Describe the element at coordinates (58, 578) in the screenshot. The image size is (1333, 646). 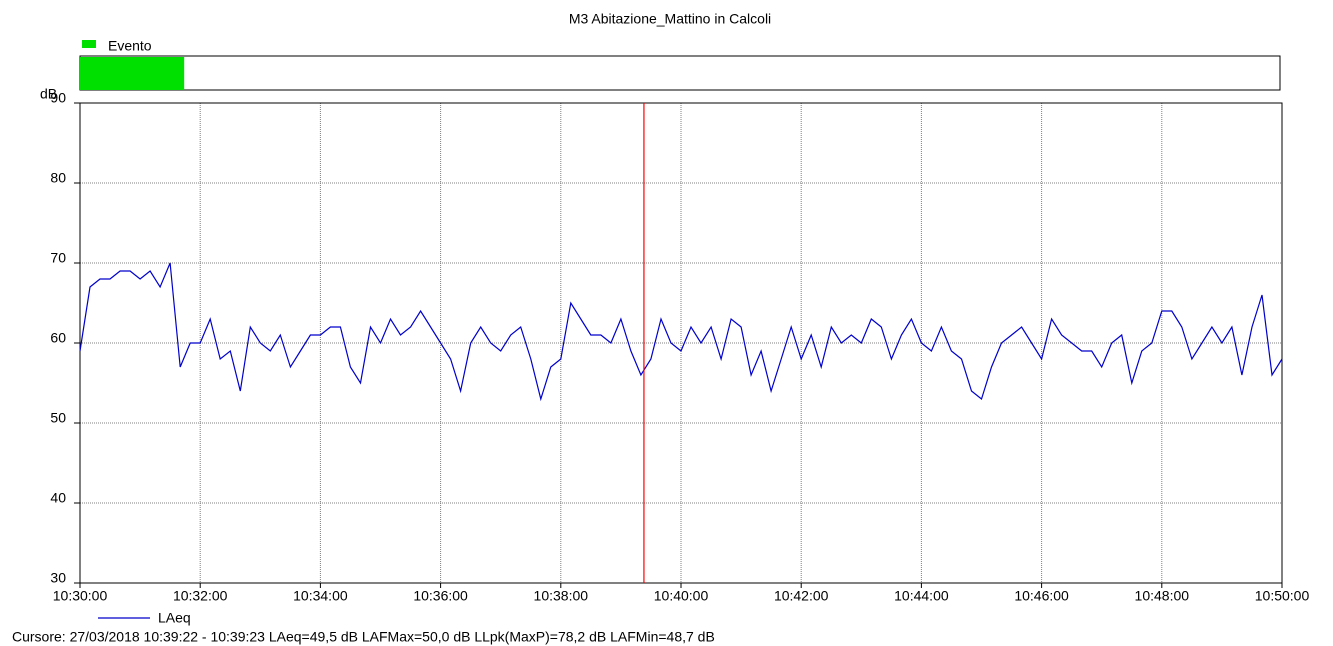
I see `y-tick-label: 30` at that location.